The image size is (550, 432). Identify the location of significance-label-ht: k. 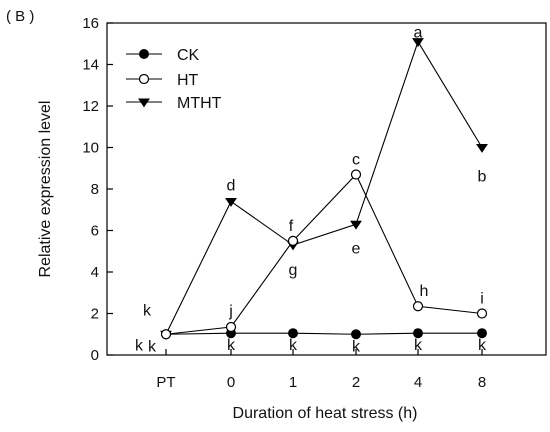
(147, 310).